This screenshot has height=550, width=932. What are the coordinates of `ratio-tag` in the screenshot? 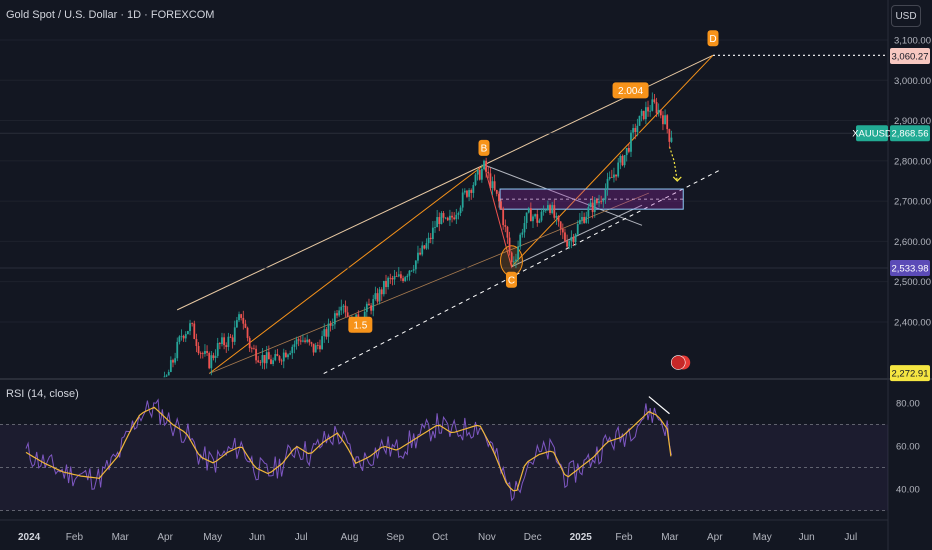 It's located at (630, 90).